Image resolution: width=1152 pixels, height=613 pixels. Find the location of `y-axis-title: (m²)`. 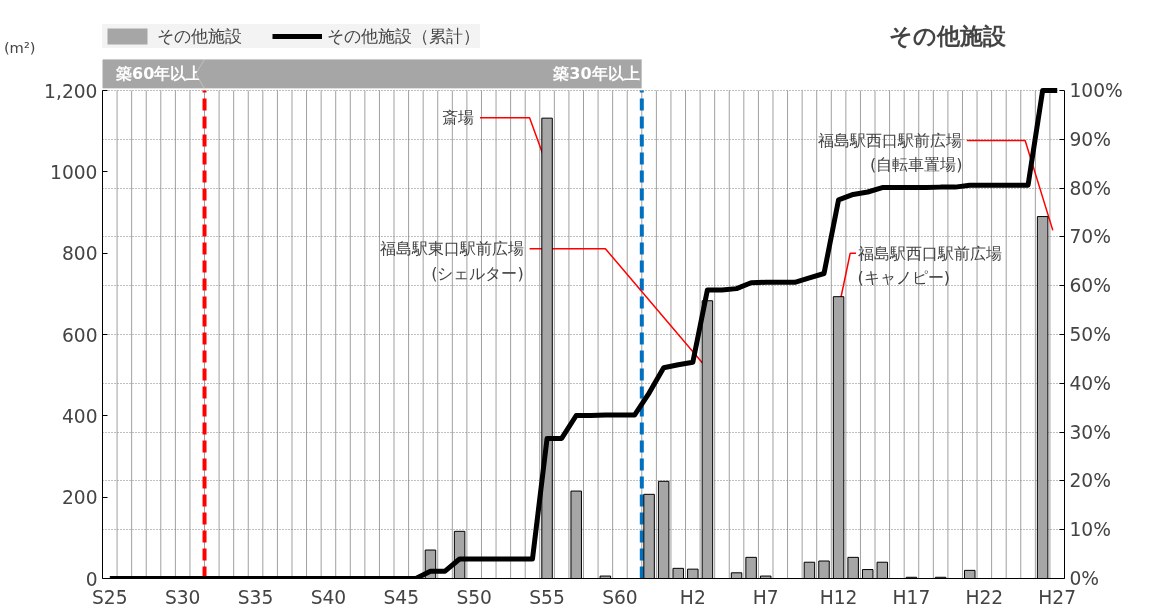

y-axis-title: (m²) is located at coordinates (19, 48).